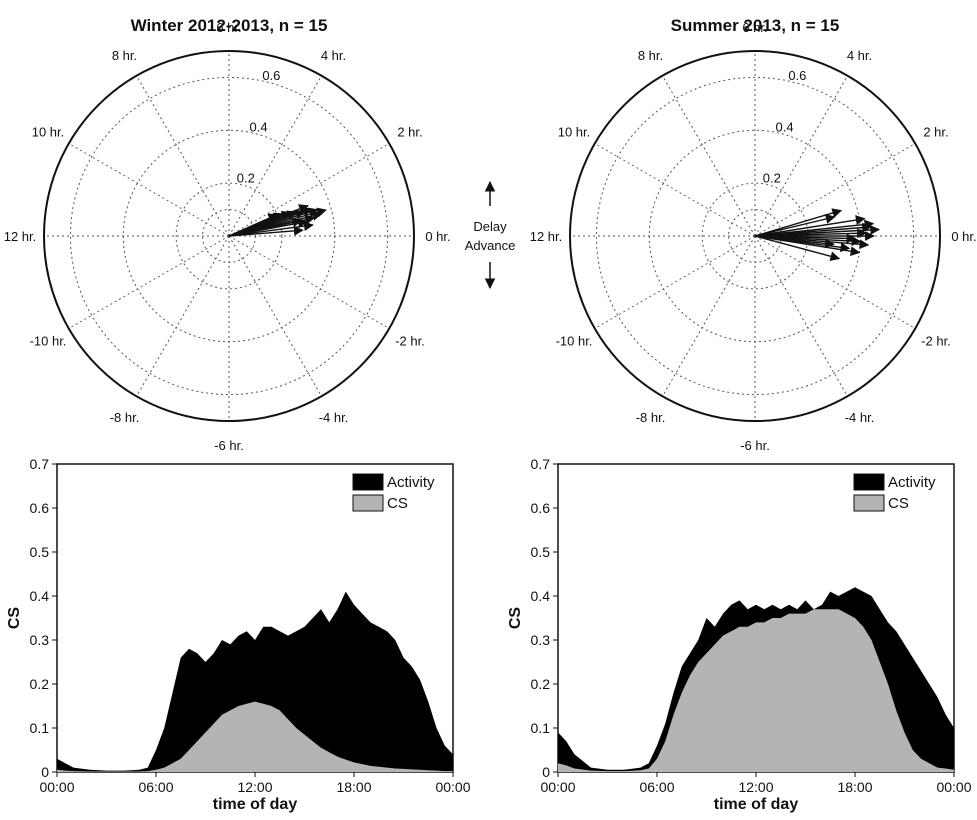 The image size is (977, 820). Describe the element at coordinates (490, 235) in the screenshot. I see `delay-advance-indicator: Delay Advance` at that location.